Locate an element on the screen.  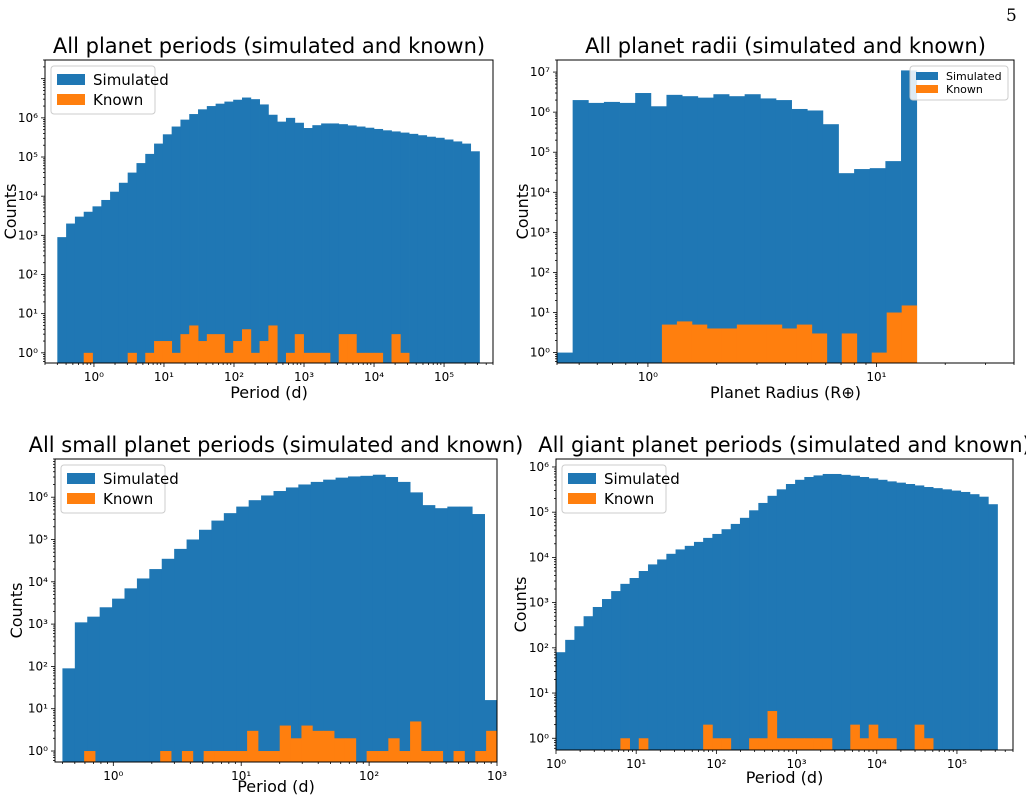
legend-known-label: Known is located at coordinates (118, 100).